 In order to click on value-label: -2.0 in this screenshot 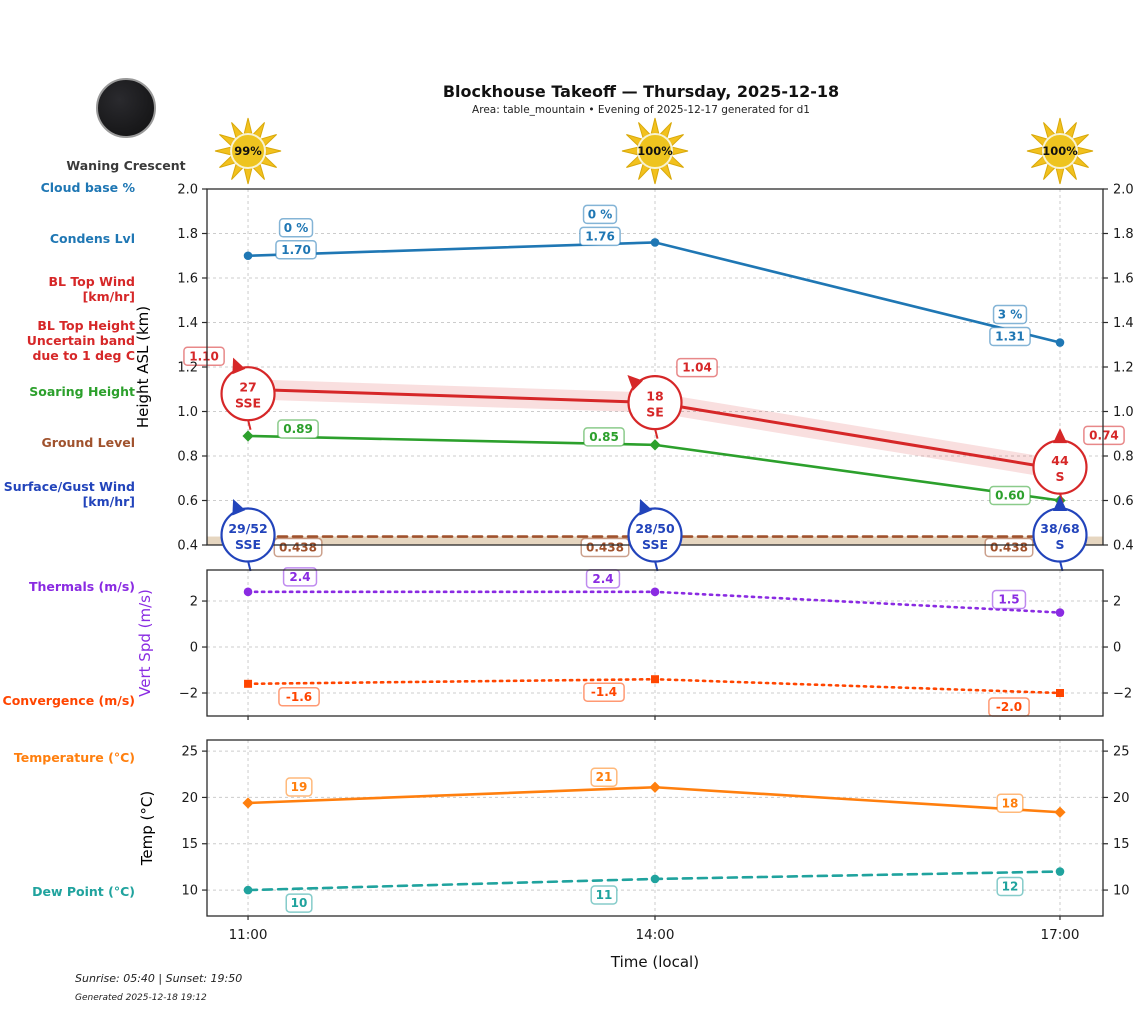, I will do `click(1009, 707)`.